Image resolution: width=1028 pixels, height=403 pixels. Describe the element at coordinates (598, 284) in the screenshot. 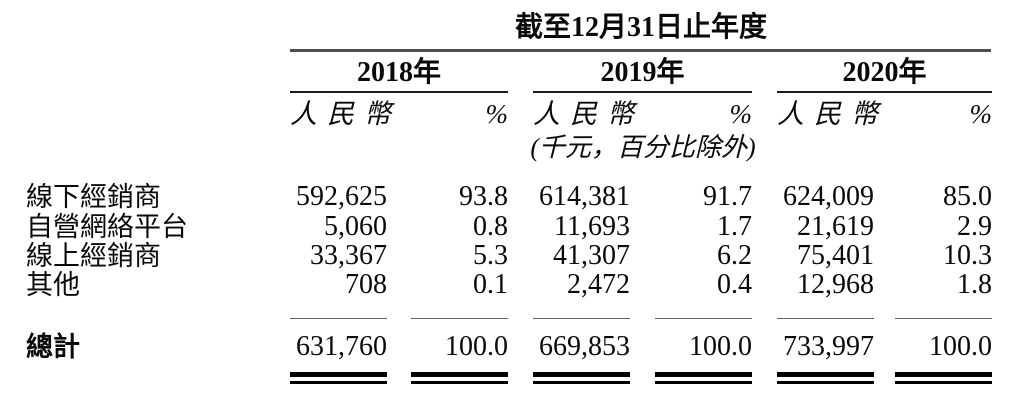

I see `cell-2019-rmb: 2,472` at that location.